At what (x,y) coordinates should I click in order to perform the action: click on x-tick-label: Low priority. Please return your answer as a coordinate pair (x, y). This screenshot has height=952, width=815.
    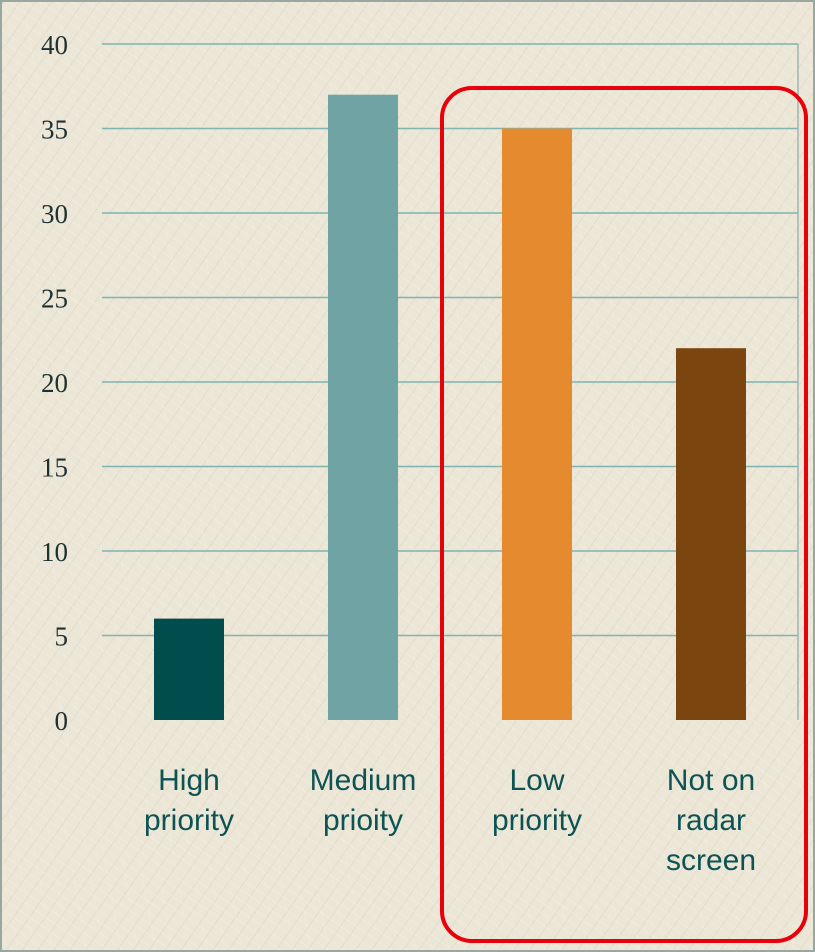
    Looking at the image, I should click on (537, 800).